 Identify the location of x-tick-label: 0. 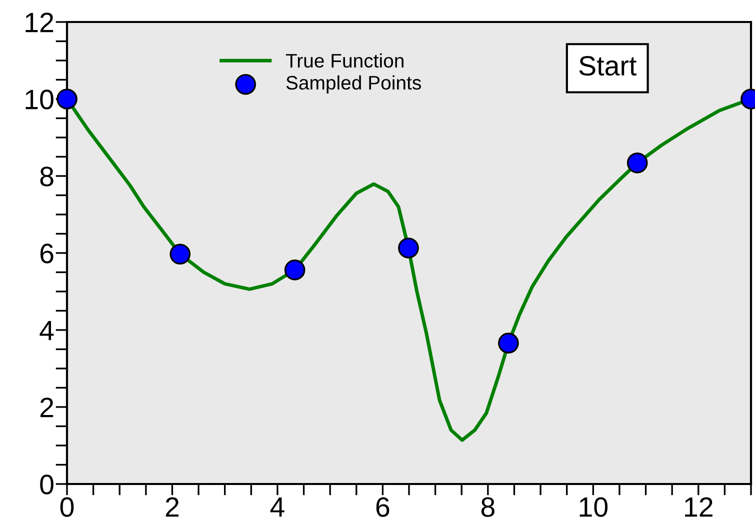
(67, 507).